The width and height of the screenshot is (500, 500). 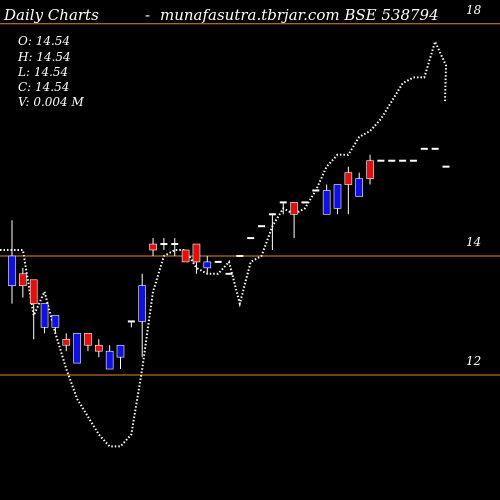 I want to click on price-axis-labels: 18 14 12, so click(x=474, y=185).